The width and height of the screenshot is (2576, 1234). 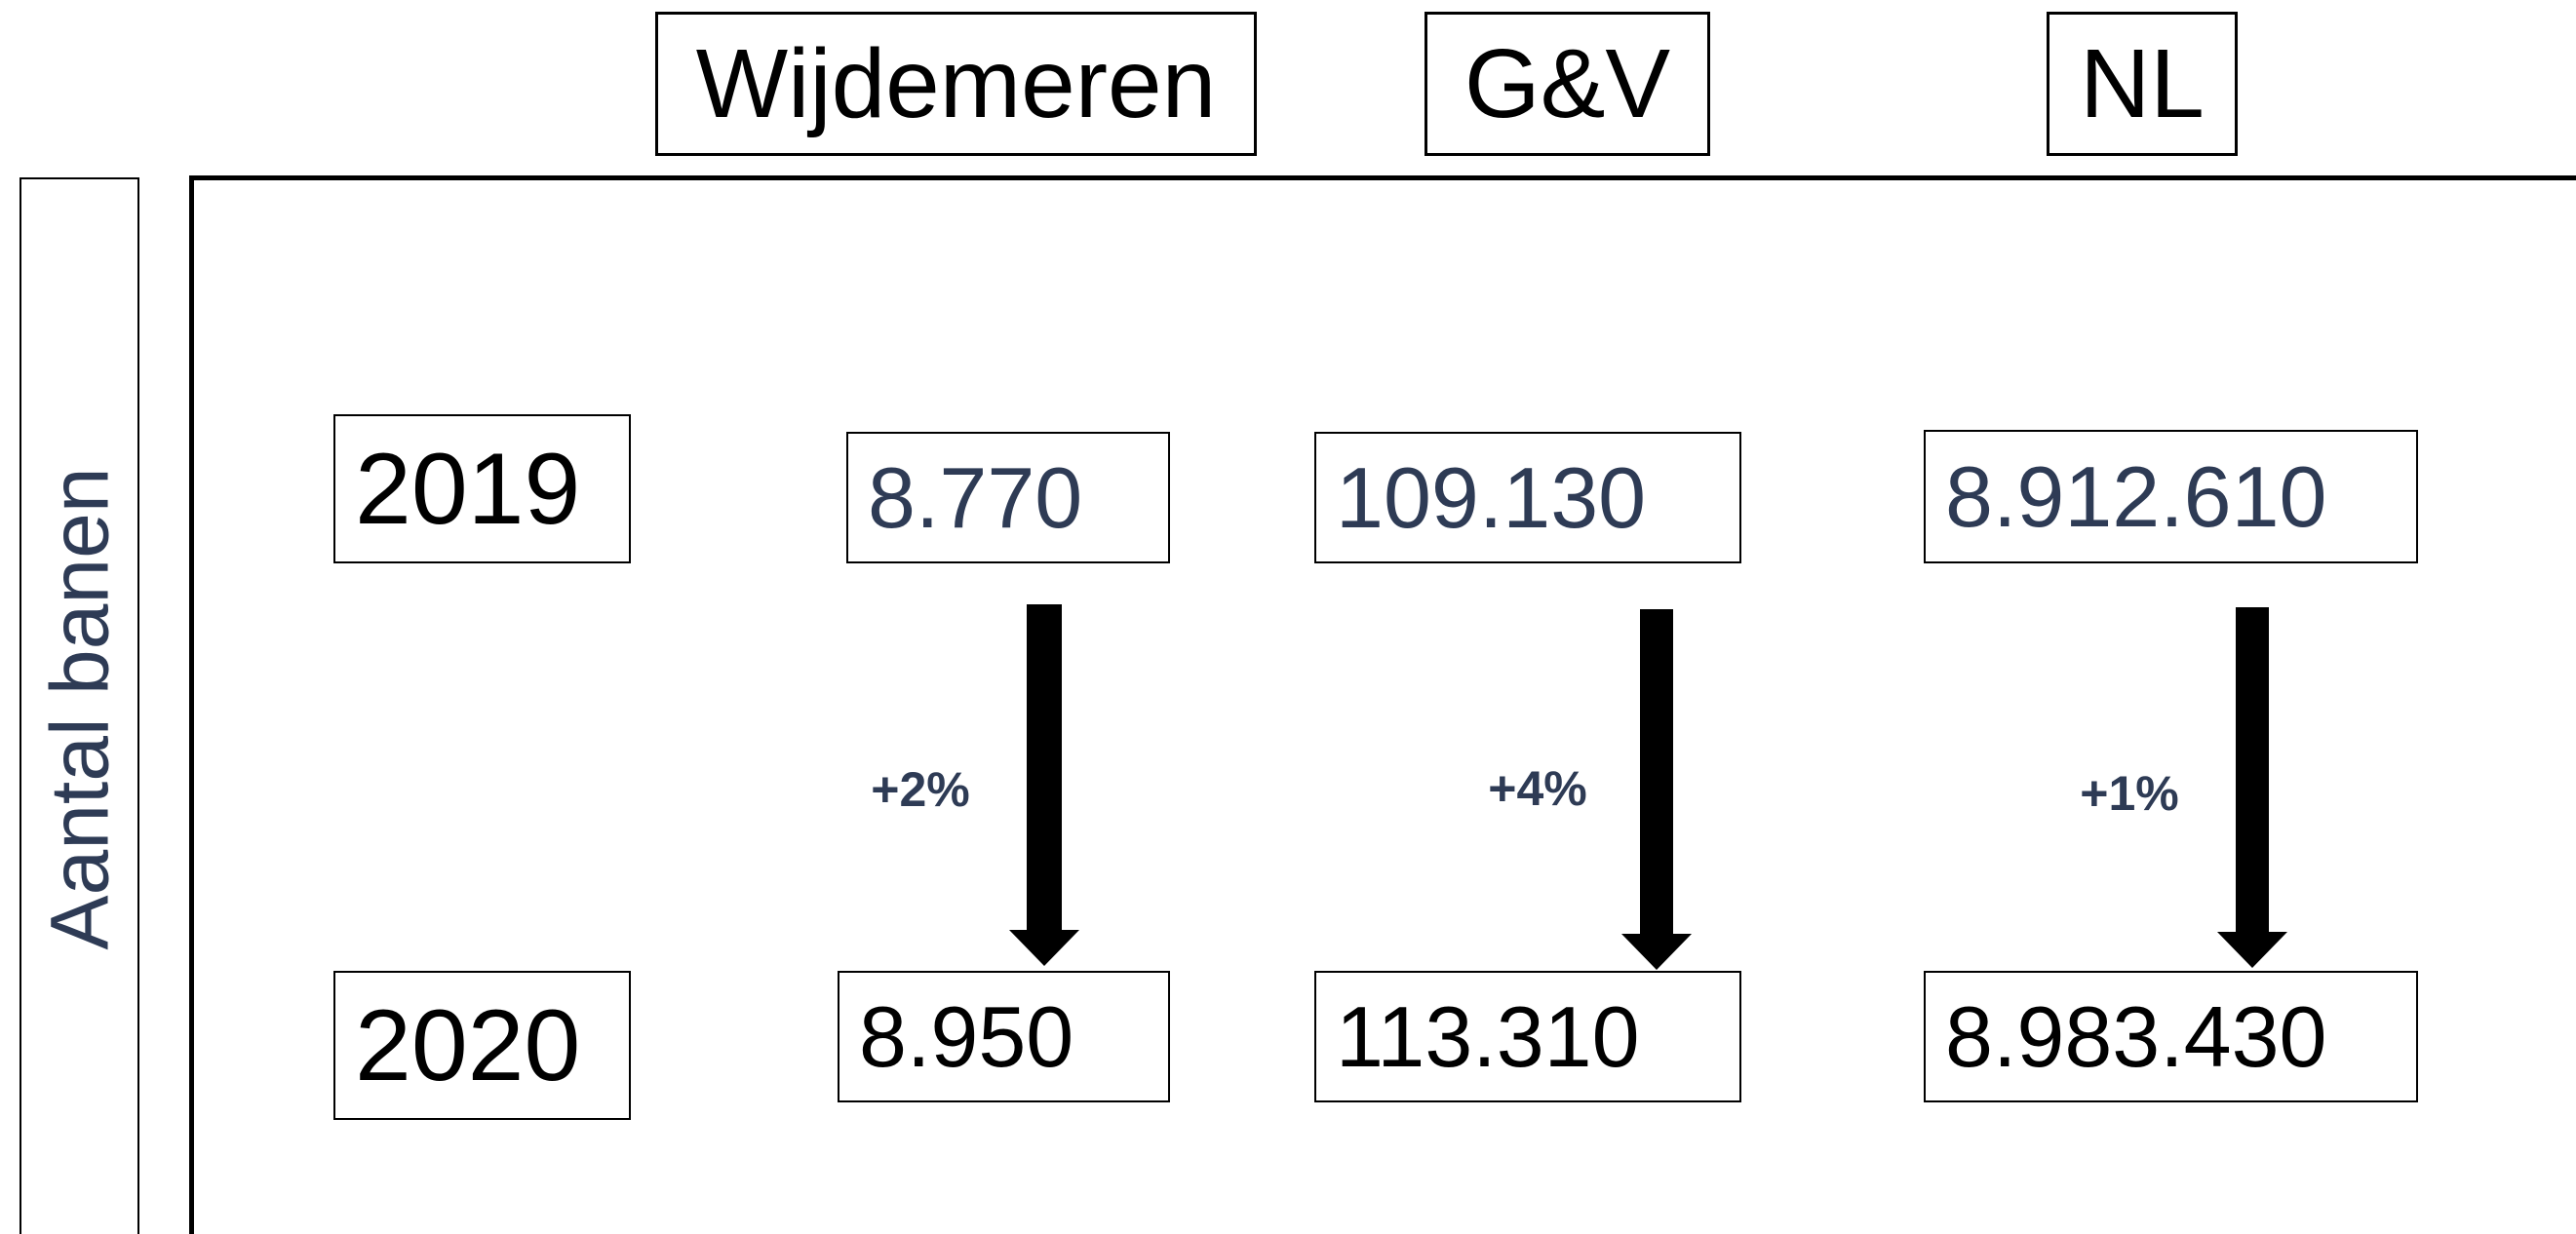 I want to click on change-label: +2%, so click(x=920, y=790).